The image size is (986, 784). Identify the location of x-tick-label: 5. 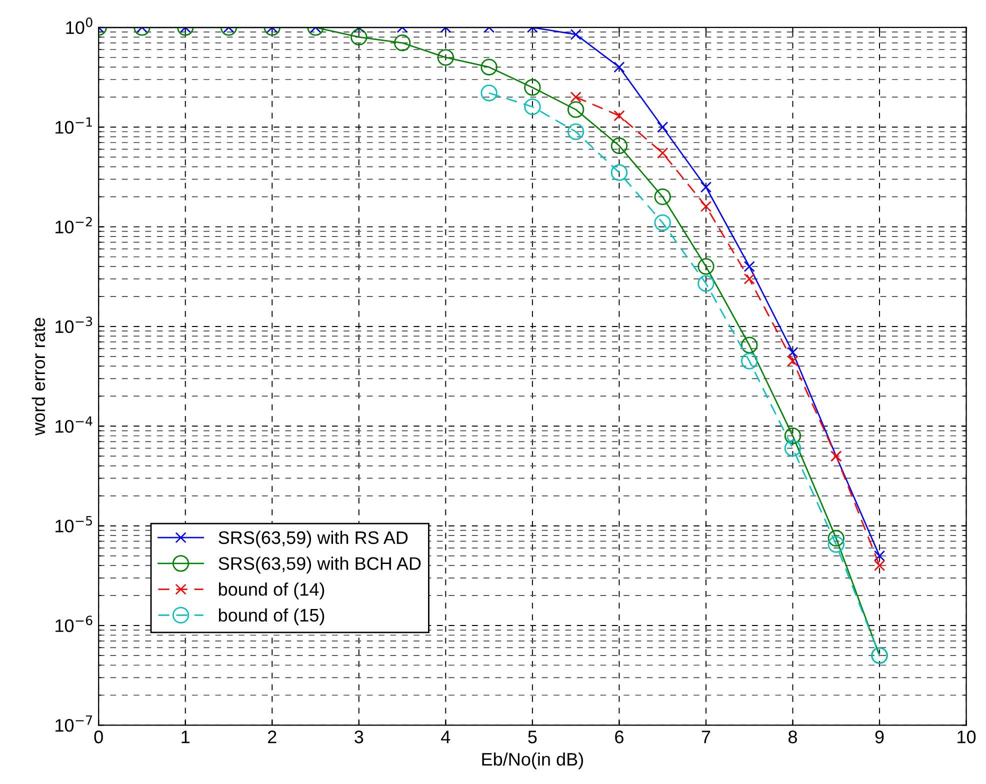
(532, 737).